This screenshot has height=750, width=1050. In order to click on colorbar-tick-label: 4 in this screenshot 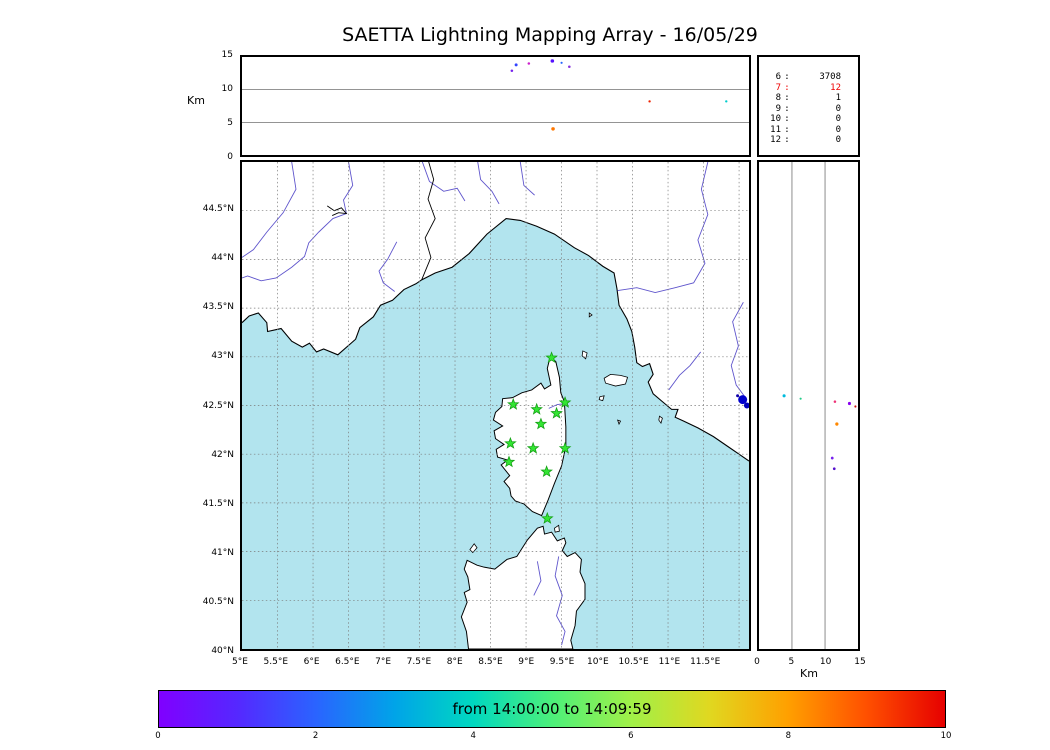, I will do `click(473, 736)`.